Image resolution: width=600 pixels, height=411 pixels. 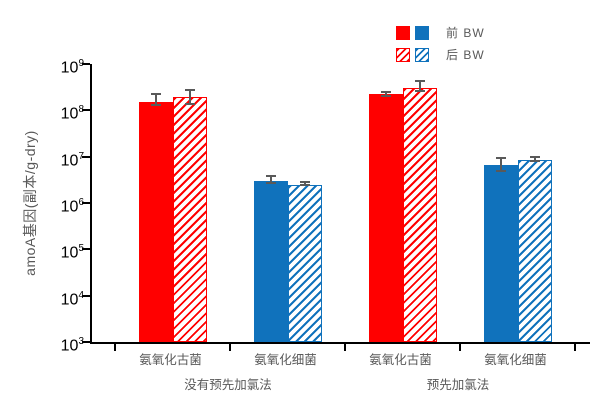 I want to click on y-axis-tick-label: 10⁷, so click(x=72, y=159).